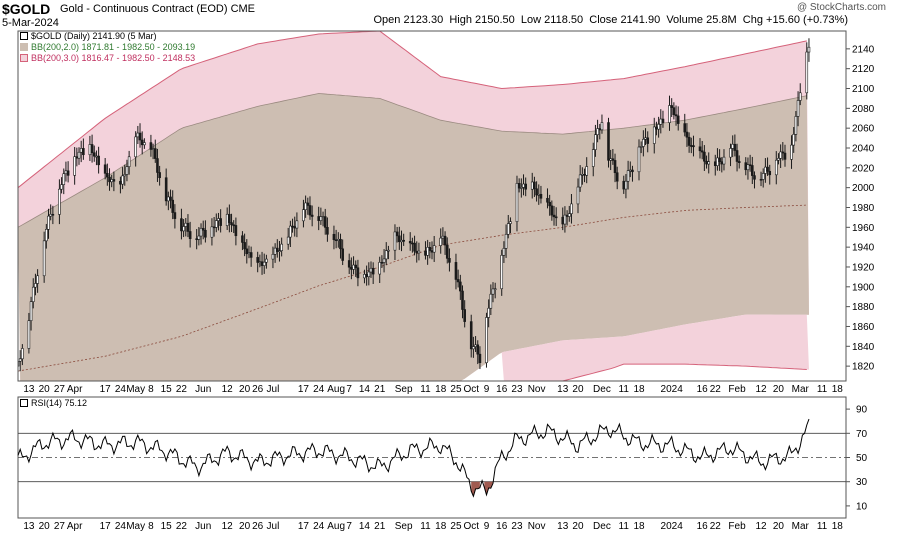  What do you see at coordinates (563, 526) in the screenshot?
I see `rsi-date-tick-label: 13` at bounding box center [563, 526].